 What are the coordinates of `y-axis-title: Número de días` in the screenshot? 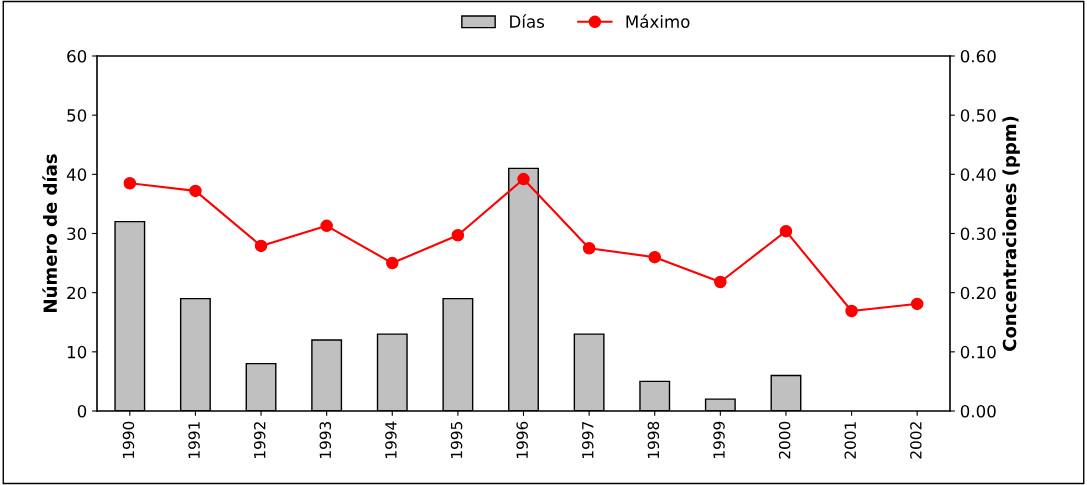 It's located at (50, 233).